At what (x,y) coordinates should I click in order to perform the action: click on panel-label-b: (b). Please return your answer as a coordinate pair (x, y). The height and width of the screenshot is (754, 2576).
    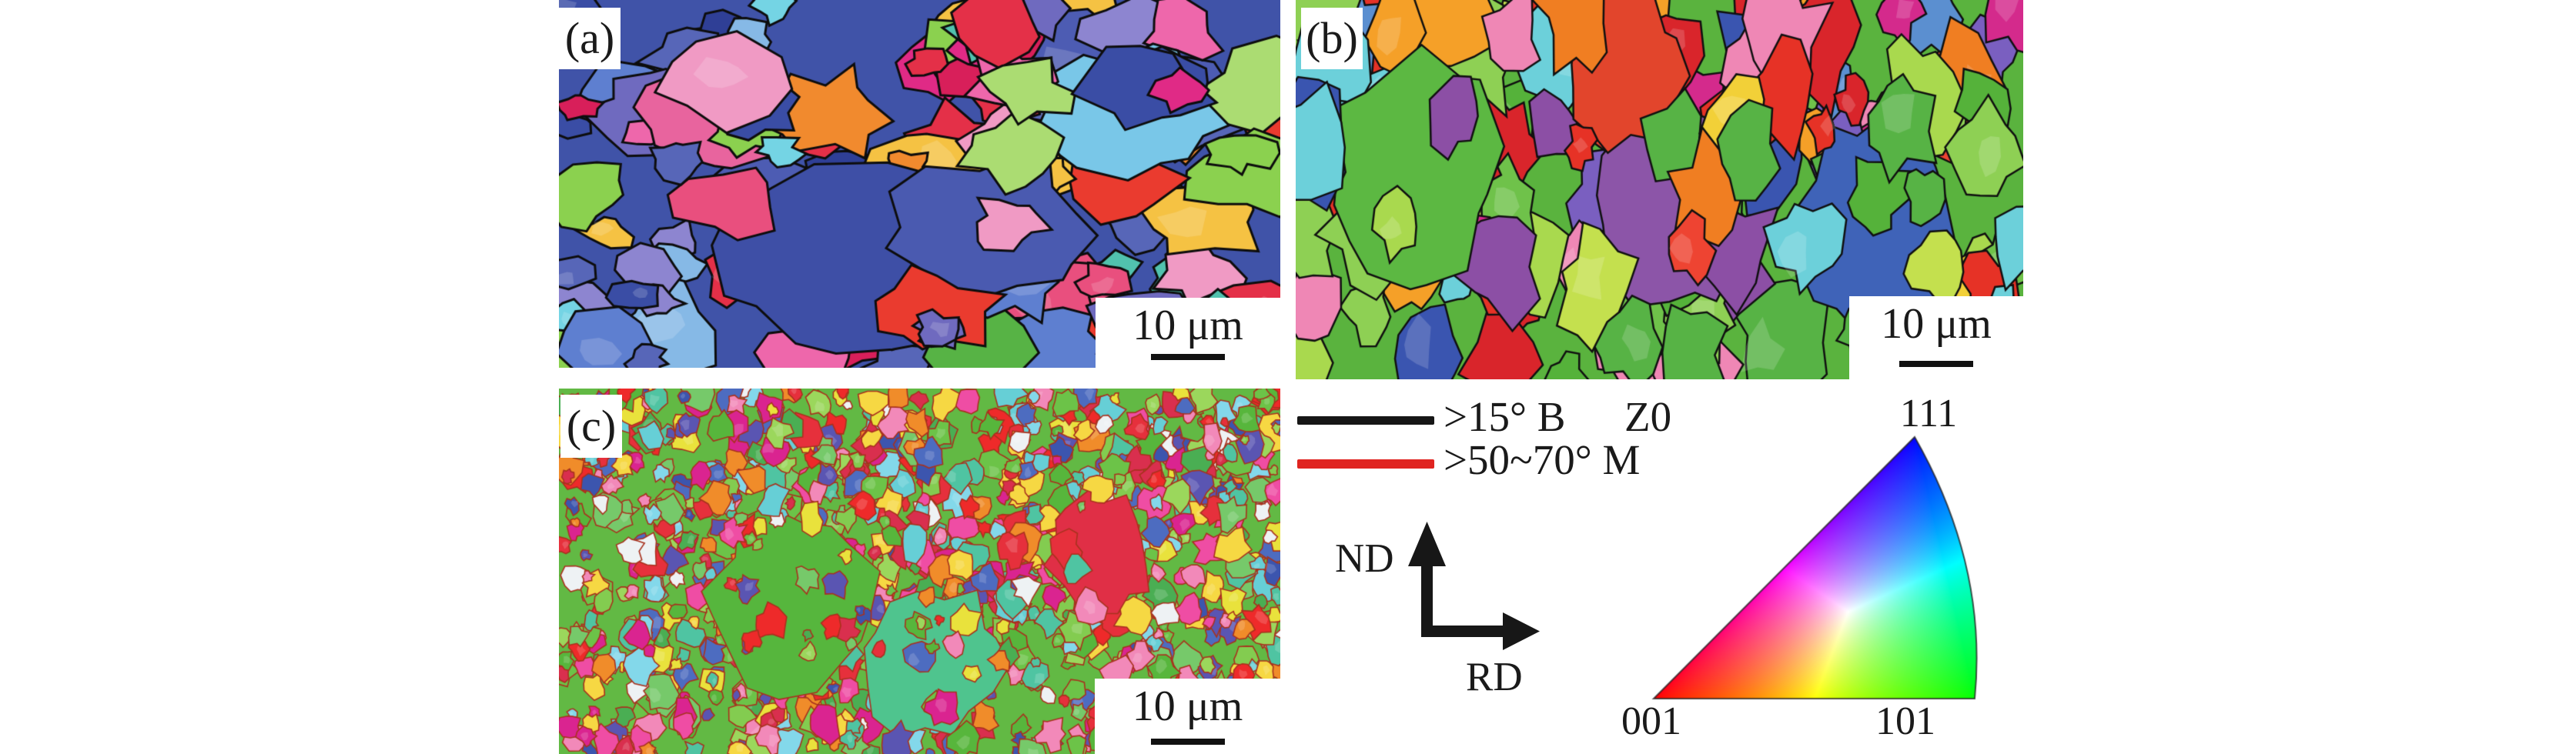
    Looking at the image, I should click on (1332, 38).